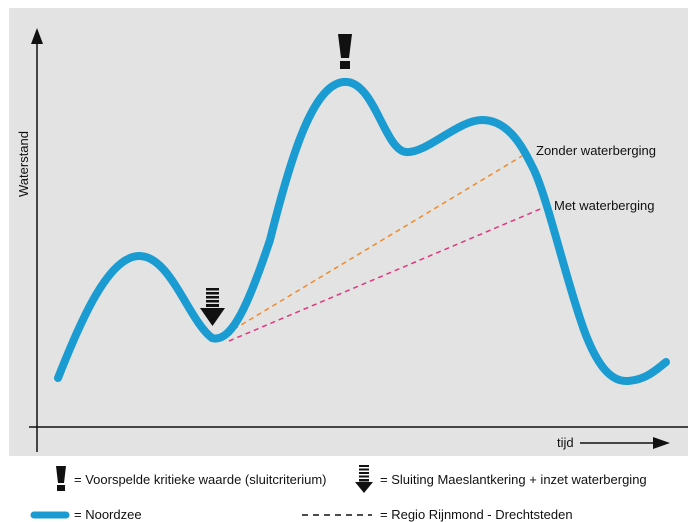  What do you see at coordinates (476, 514) in the screenshot?
I see `legend-regio-label: = Regio Rijnmond - Drechtsteden` at bounding box center [476, 514].